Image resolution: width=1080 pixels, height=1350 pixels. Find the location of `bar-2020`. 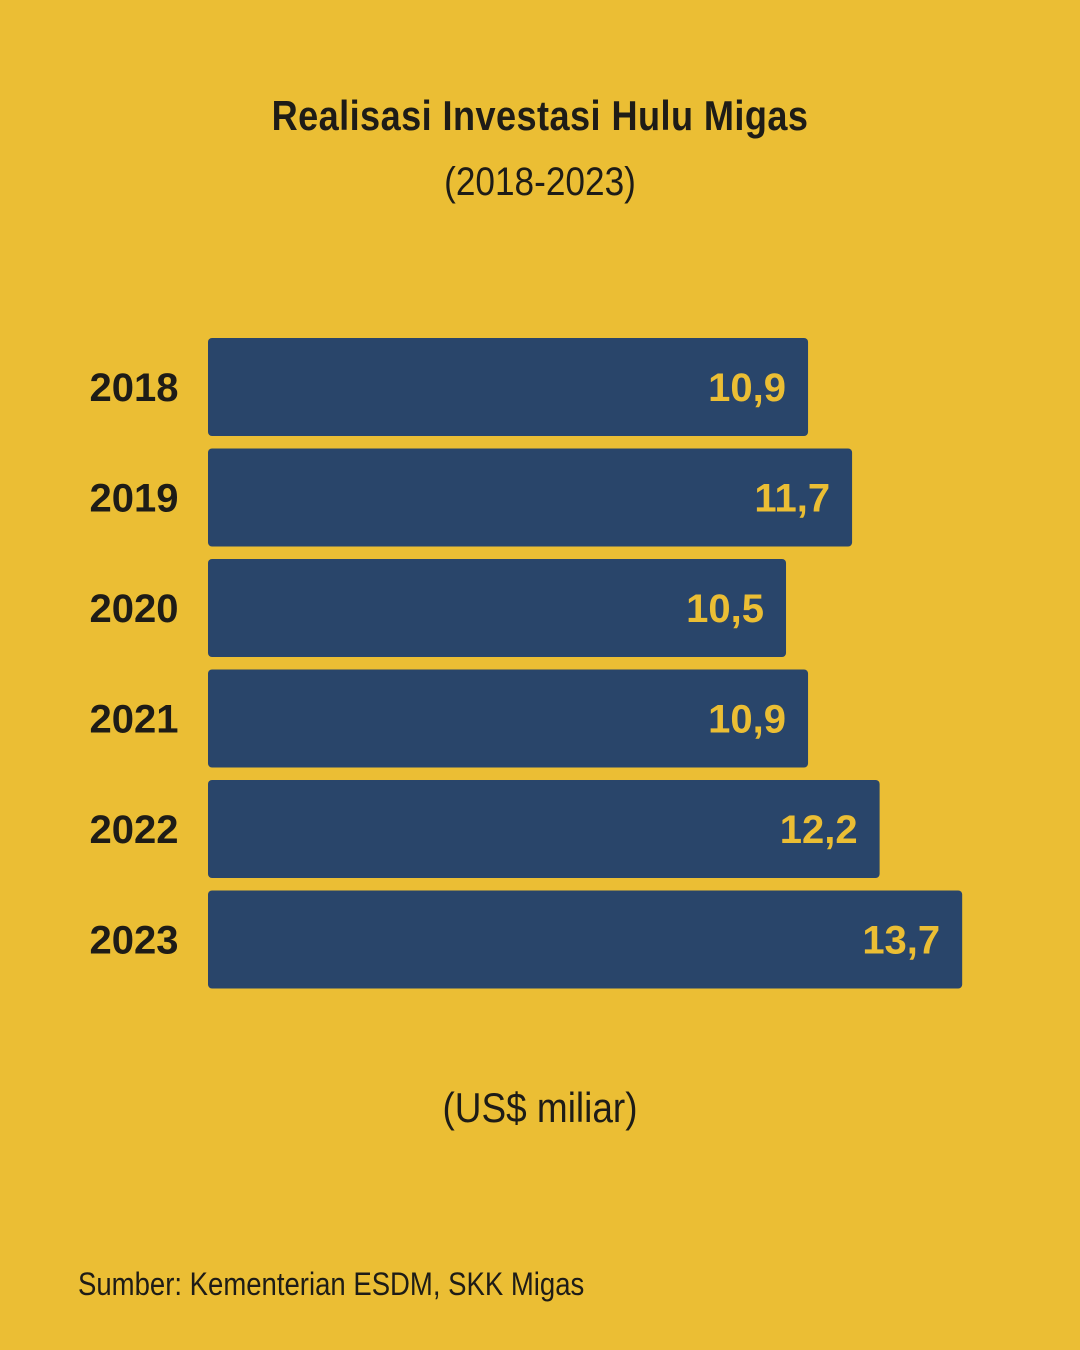

bar-2020 is located at coordinates (497, 608).